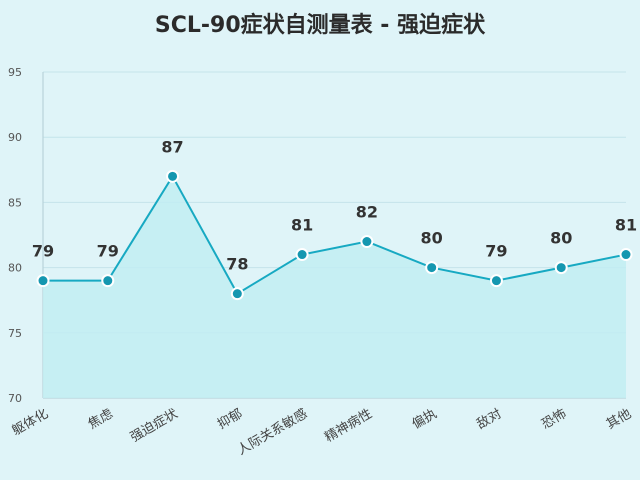 The width and height of the screenshot is (640, 480). I want to click on y-tick-label: 85, so click(15, 202).